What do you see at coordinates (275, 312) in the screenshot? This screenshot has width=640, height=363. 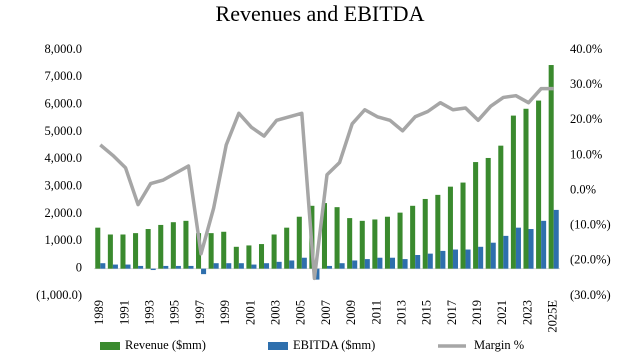 I see `x-tick-label: 2003` at bounding box center [275, 312].